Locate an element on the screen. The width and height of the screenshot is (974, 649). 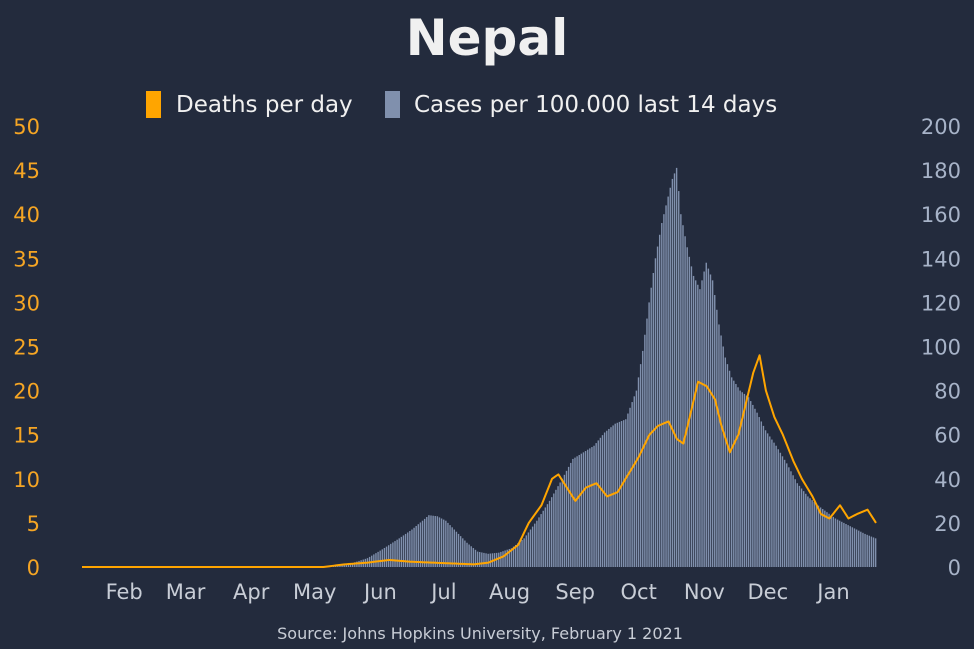
month-label-mar: Mar is located at coordinates (186, 592).